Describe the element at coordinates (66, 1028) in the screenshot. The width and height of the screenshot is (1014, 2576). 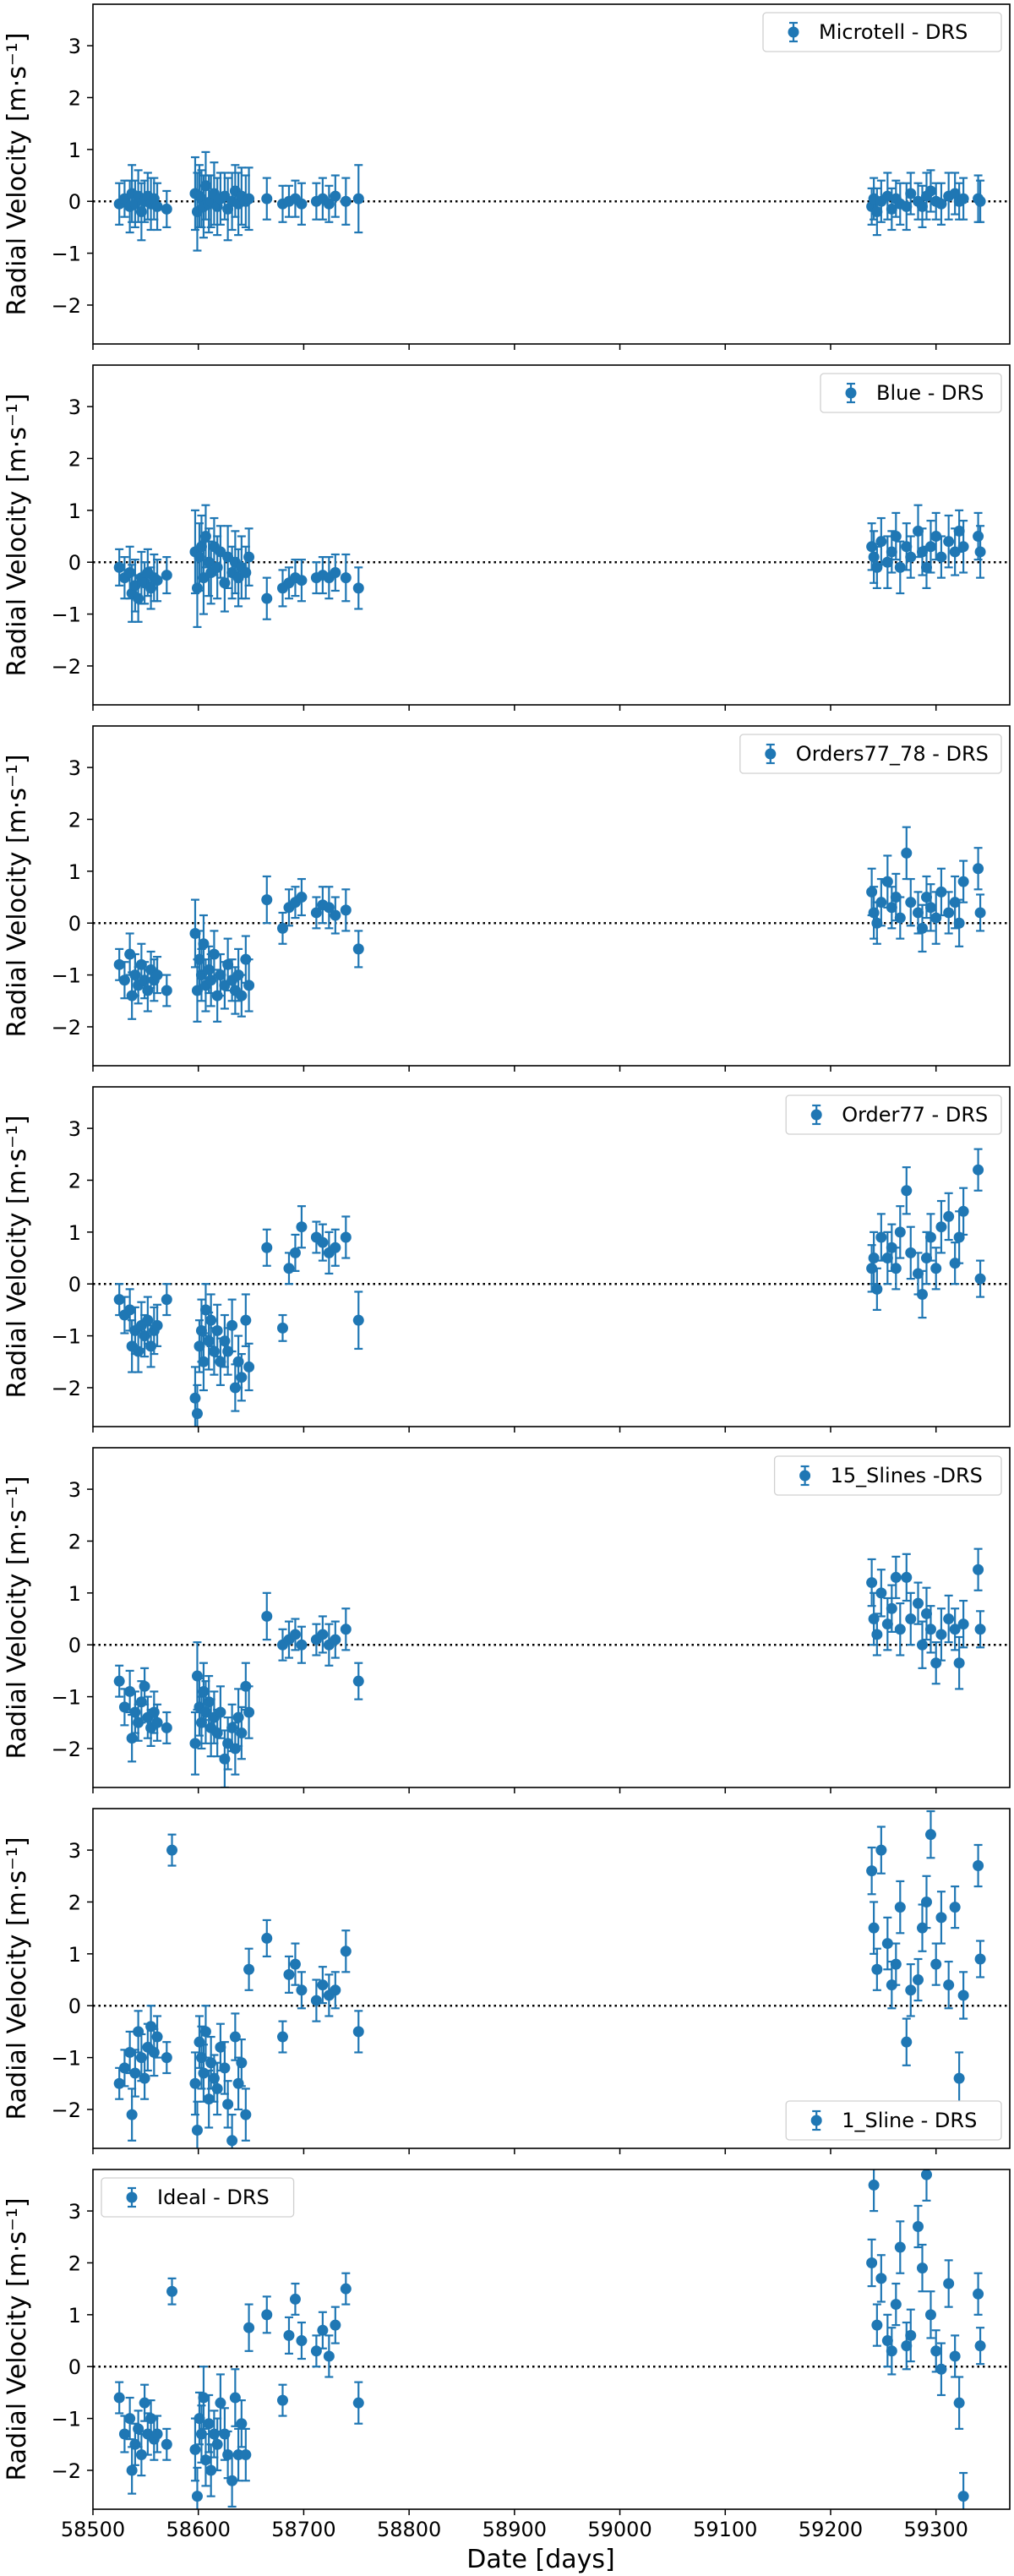
I see `y-tick-label: −2` at that location.